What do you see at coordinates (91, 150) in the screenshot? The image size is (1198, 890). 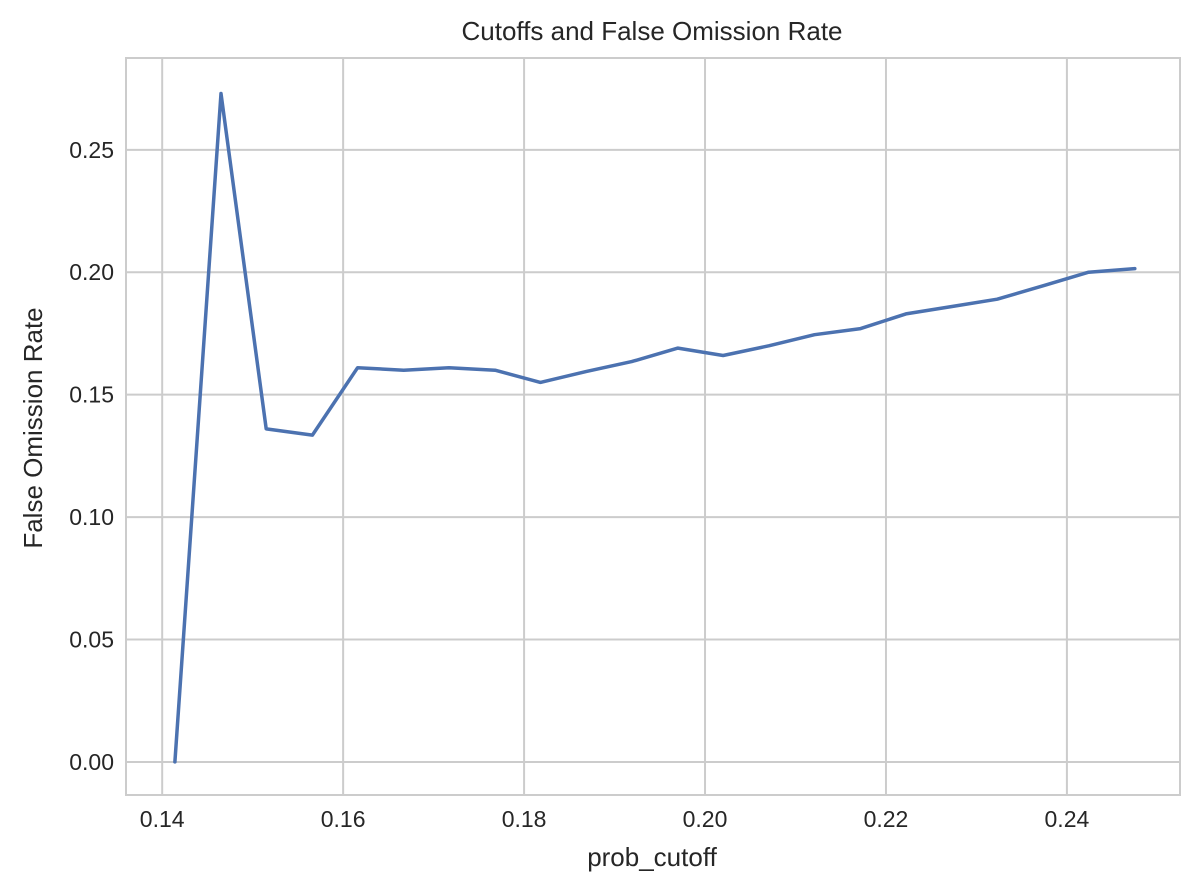 I see `y-tick-label: 0.25` at bounding box center [91, 150].